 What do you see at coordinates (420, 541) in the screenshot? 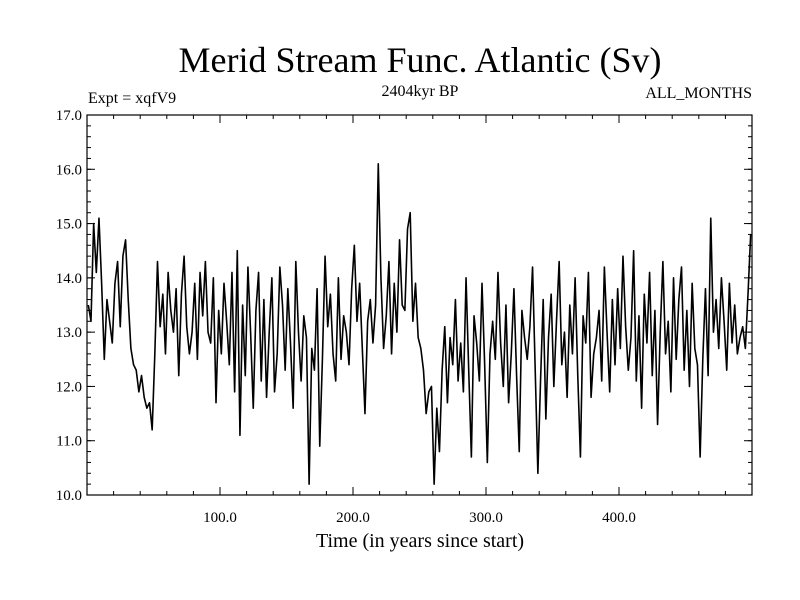
I see `x-axis-label: Time (in years since start)` at bounding box center [420, 541].